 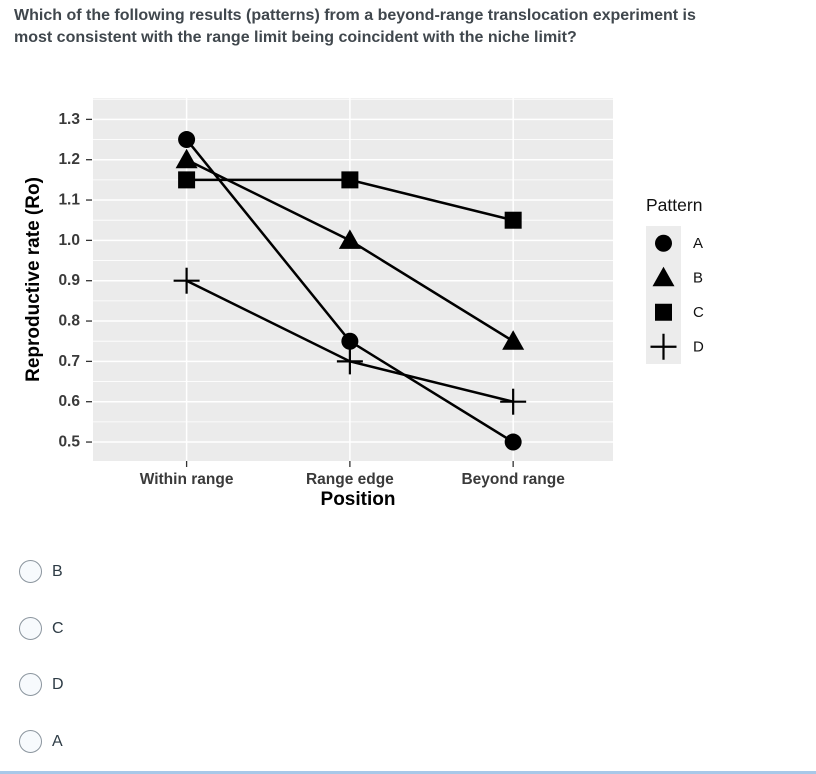 I want to click on svg-text: 0.9, so click(x=69, y=280).